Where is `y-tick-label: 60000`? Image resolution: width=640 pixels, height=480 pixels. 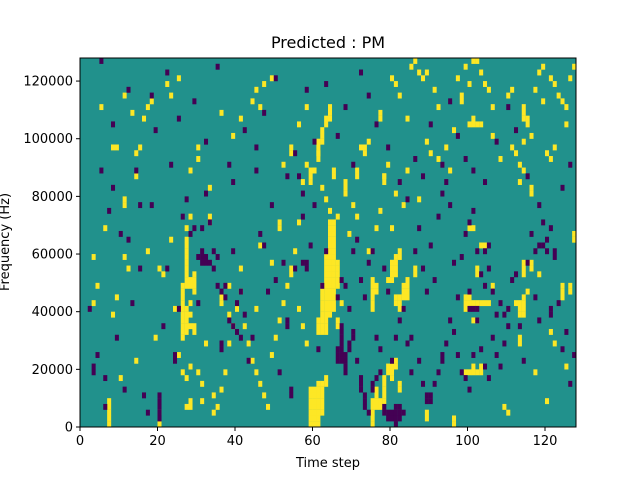
y-tick-label: 60000 is located at coordinates (52, 255).